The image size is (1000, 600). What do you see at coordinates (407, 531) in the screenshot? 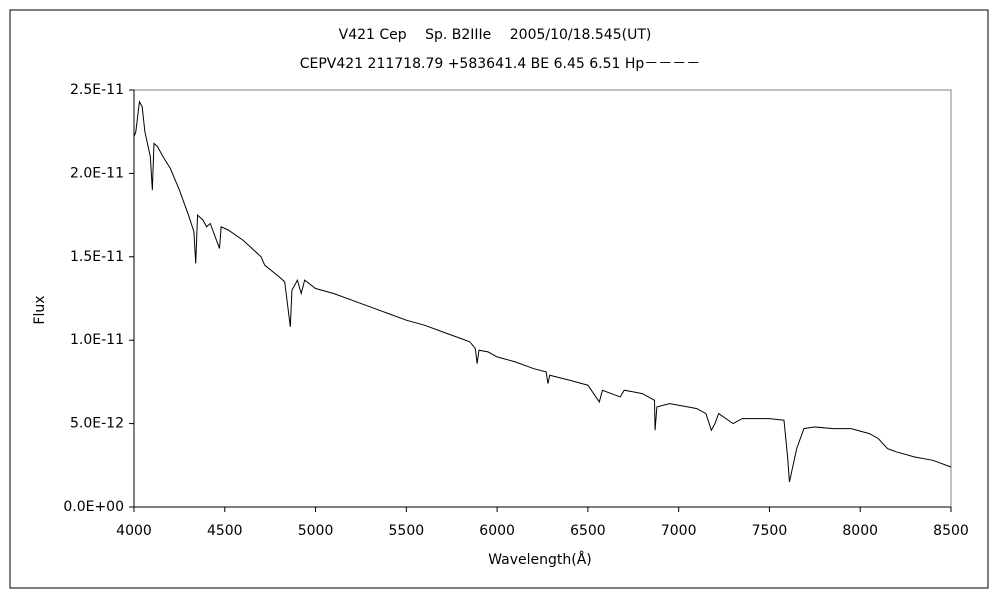
I see `x-tick-label: 5500` at bounding box center [407, 531].